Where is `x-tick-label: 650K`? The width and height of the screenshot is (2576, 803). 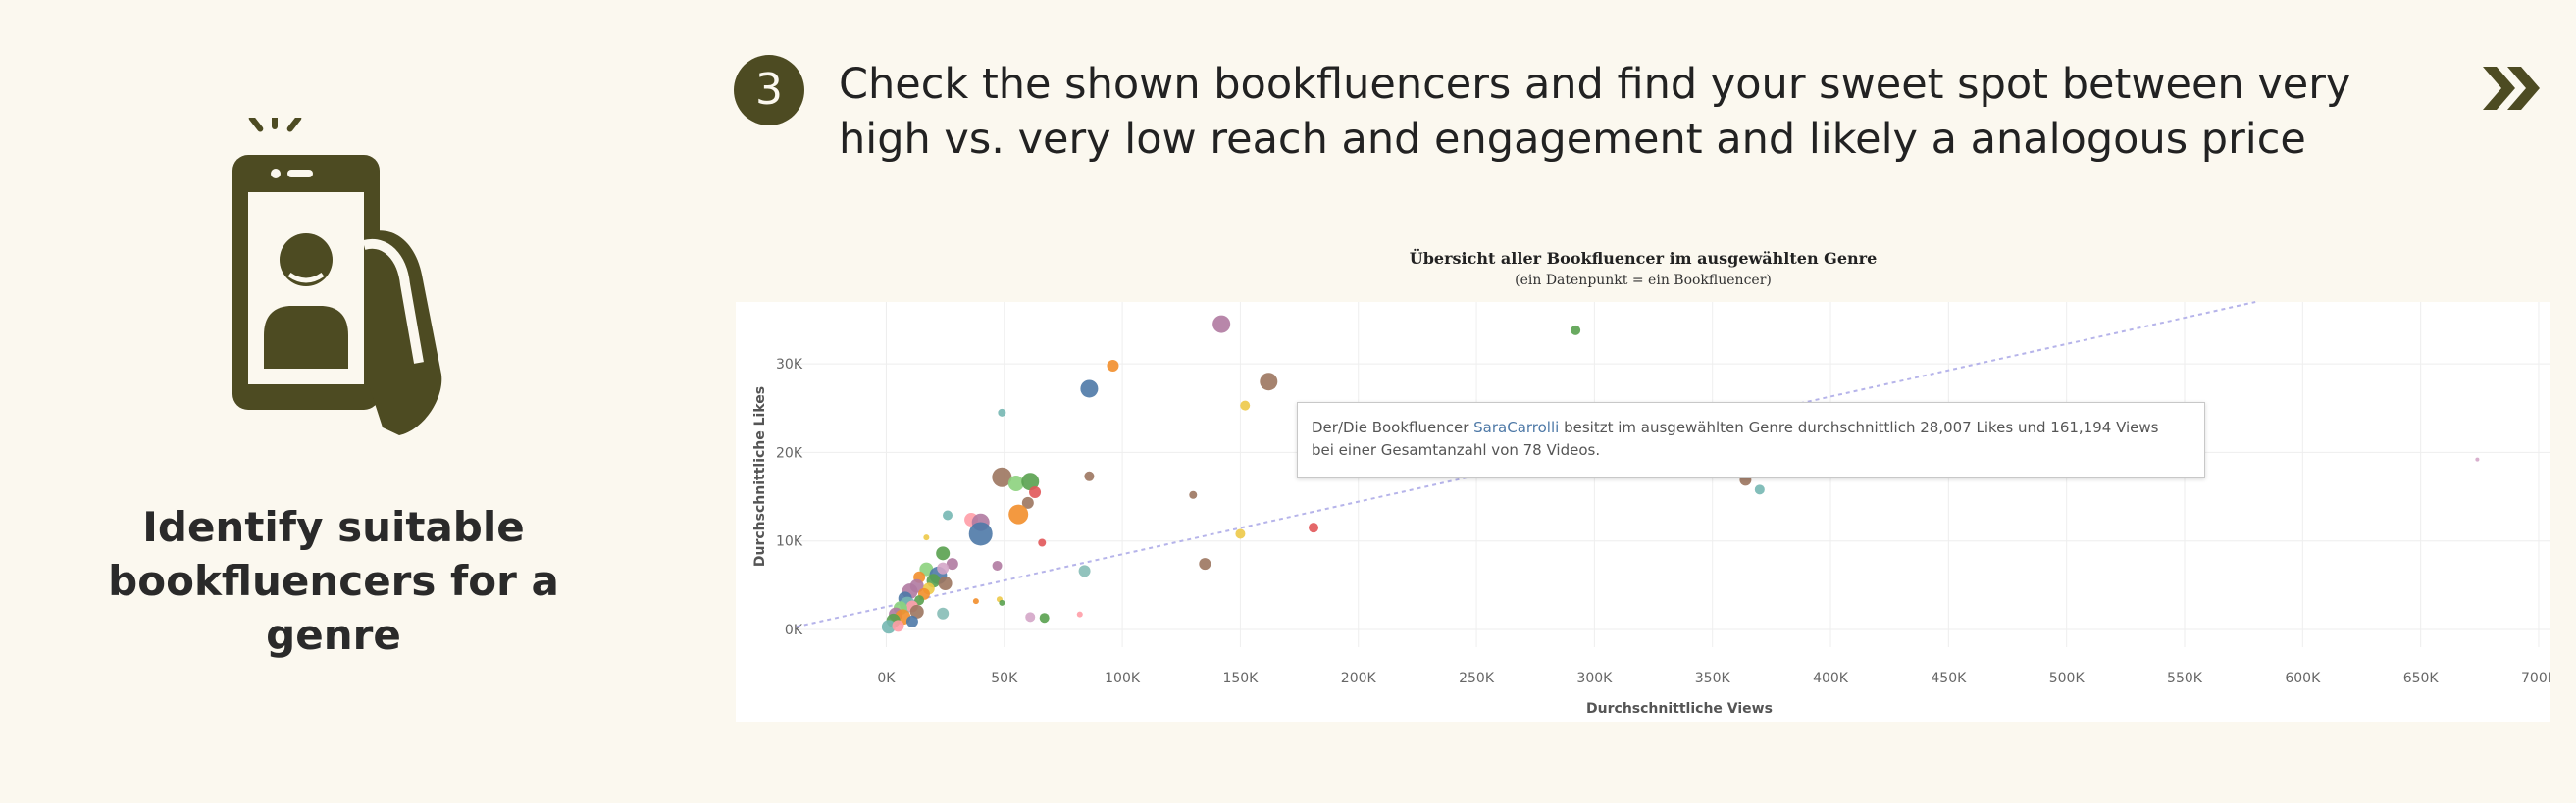 x-tick-label: 650K is located at coordinates (2421, 678).